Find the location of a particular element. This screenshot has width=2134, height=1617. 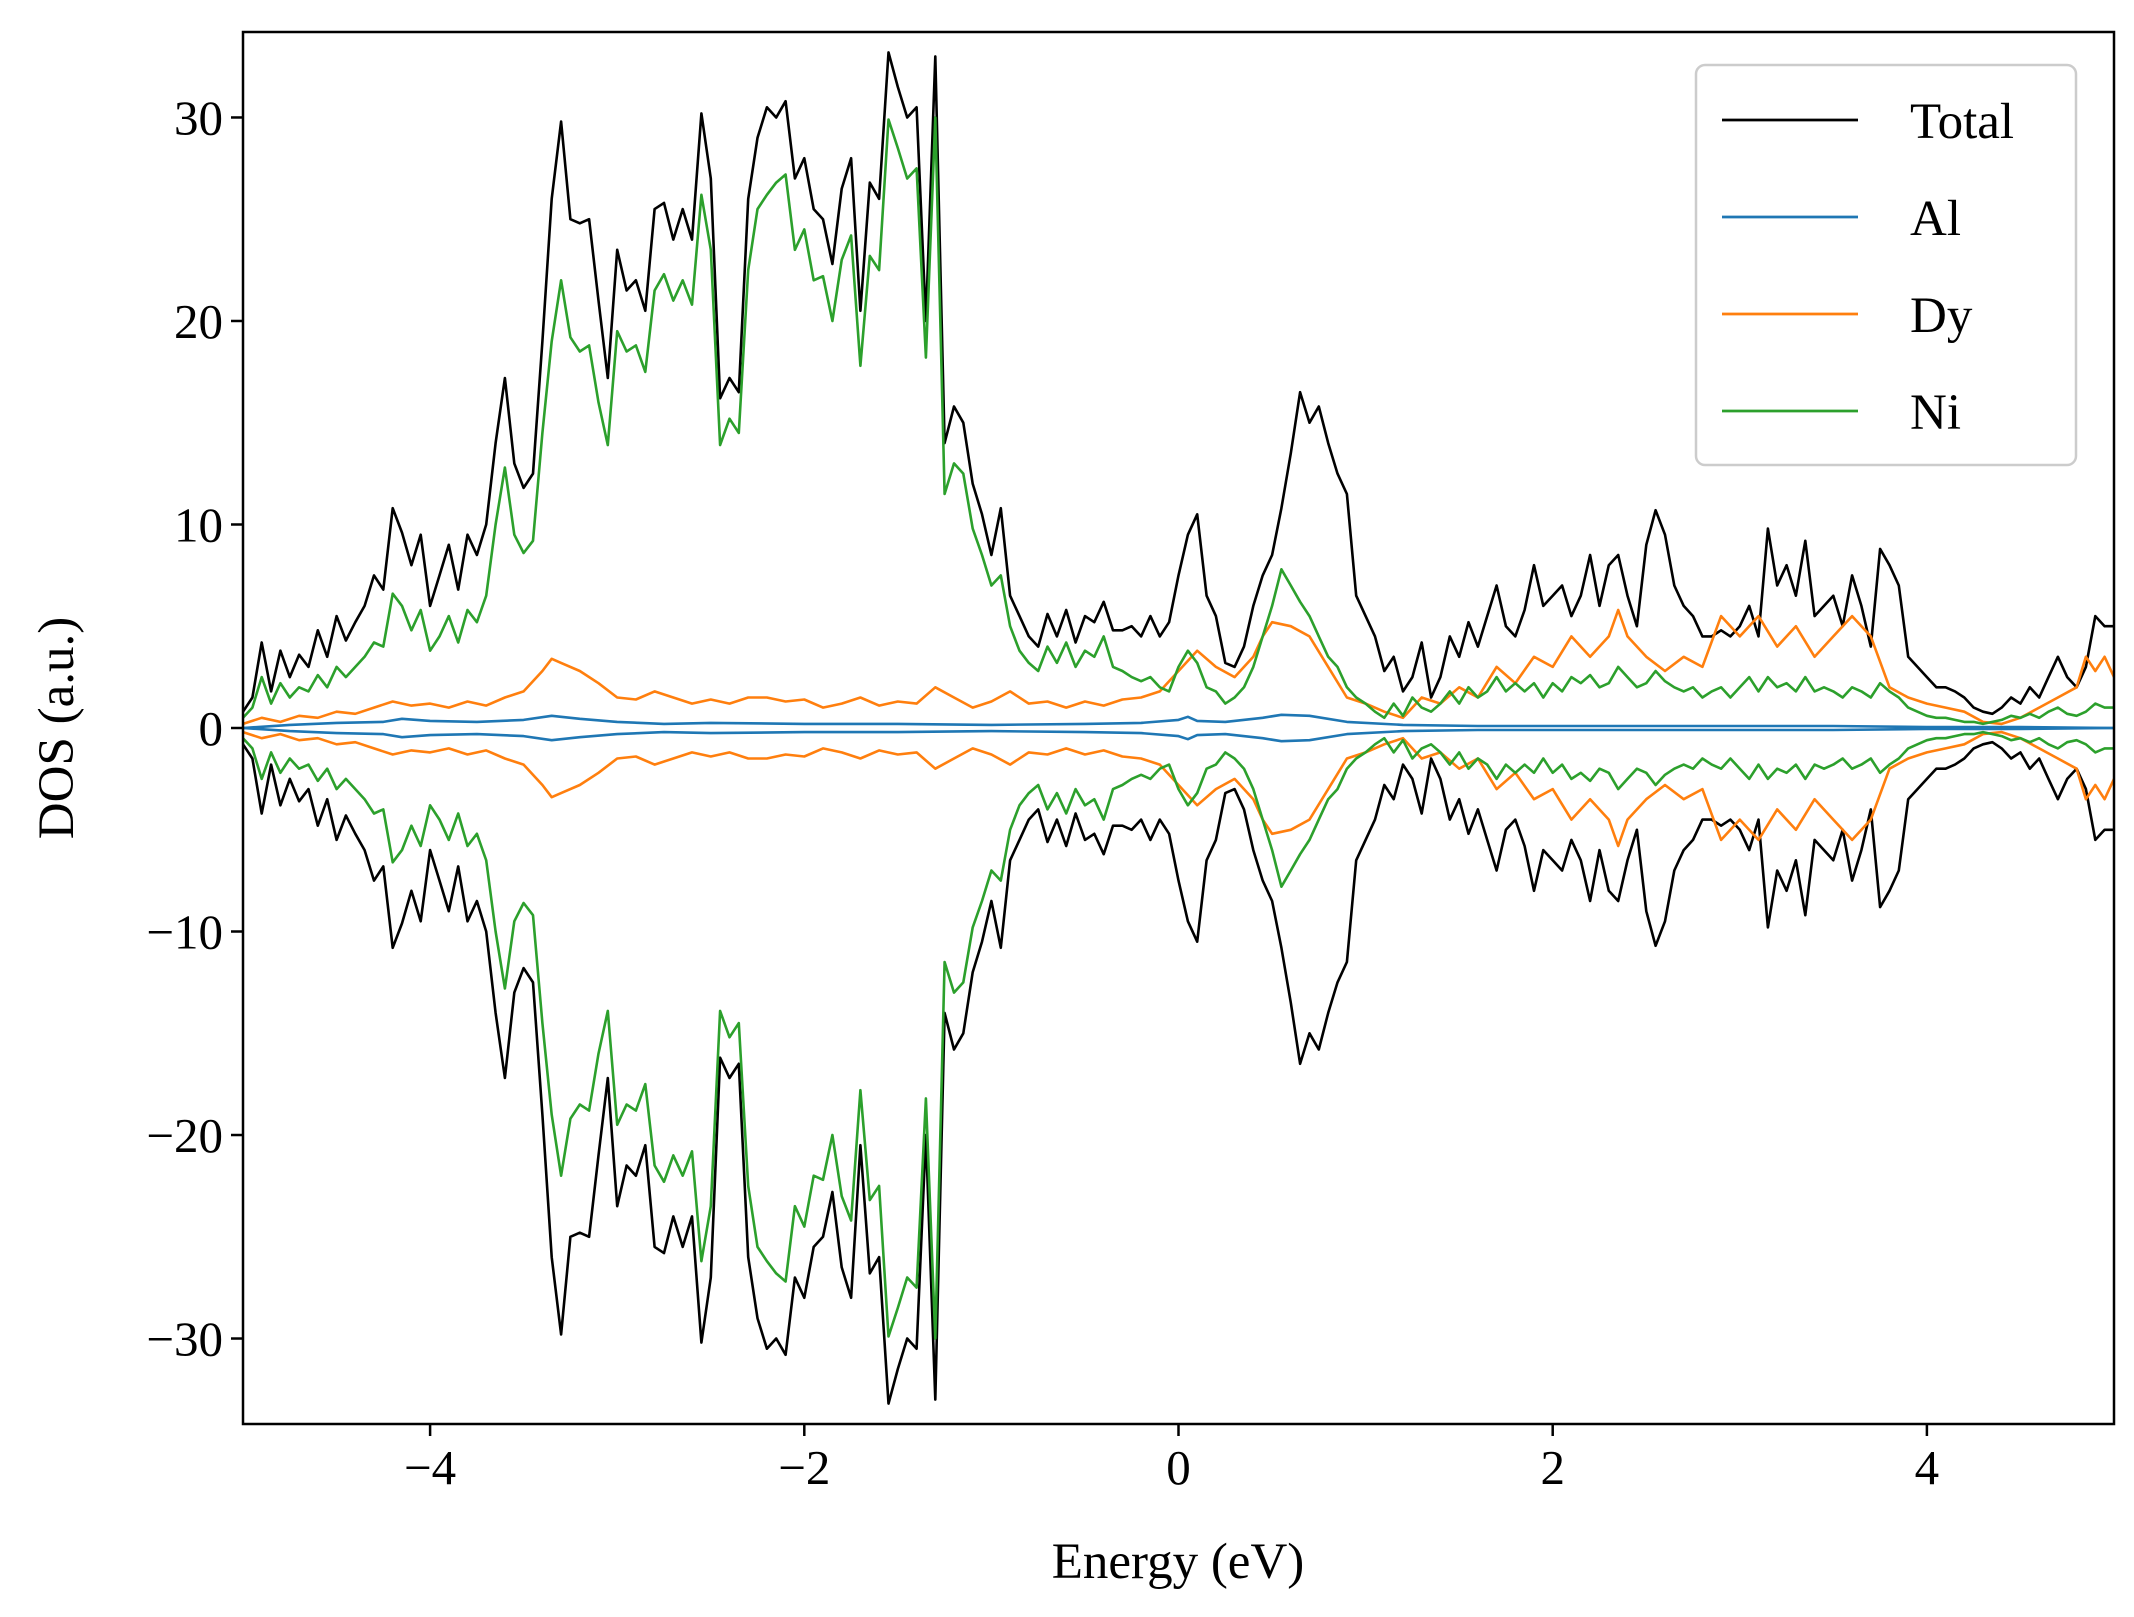

legend-label-total: Total is located at coordinates (1962, 122).